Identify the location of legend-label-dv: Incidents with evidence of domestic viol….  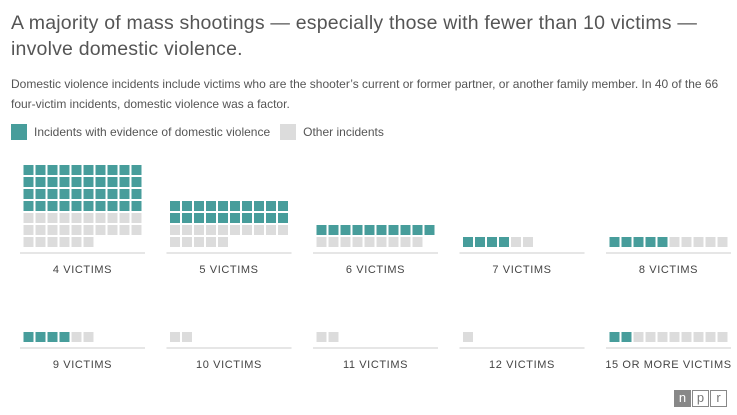
(152, 132).